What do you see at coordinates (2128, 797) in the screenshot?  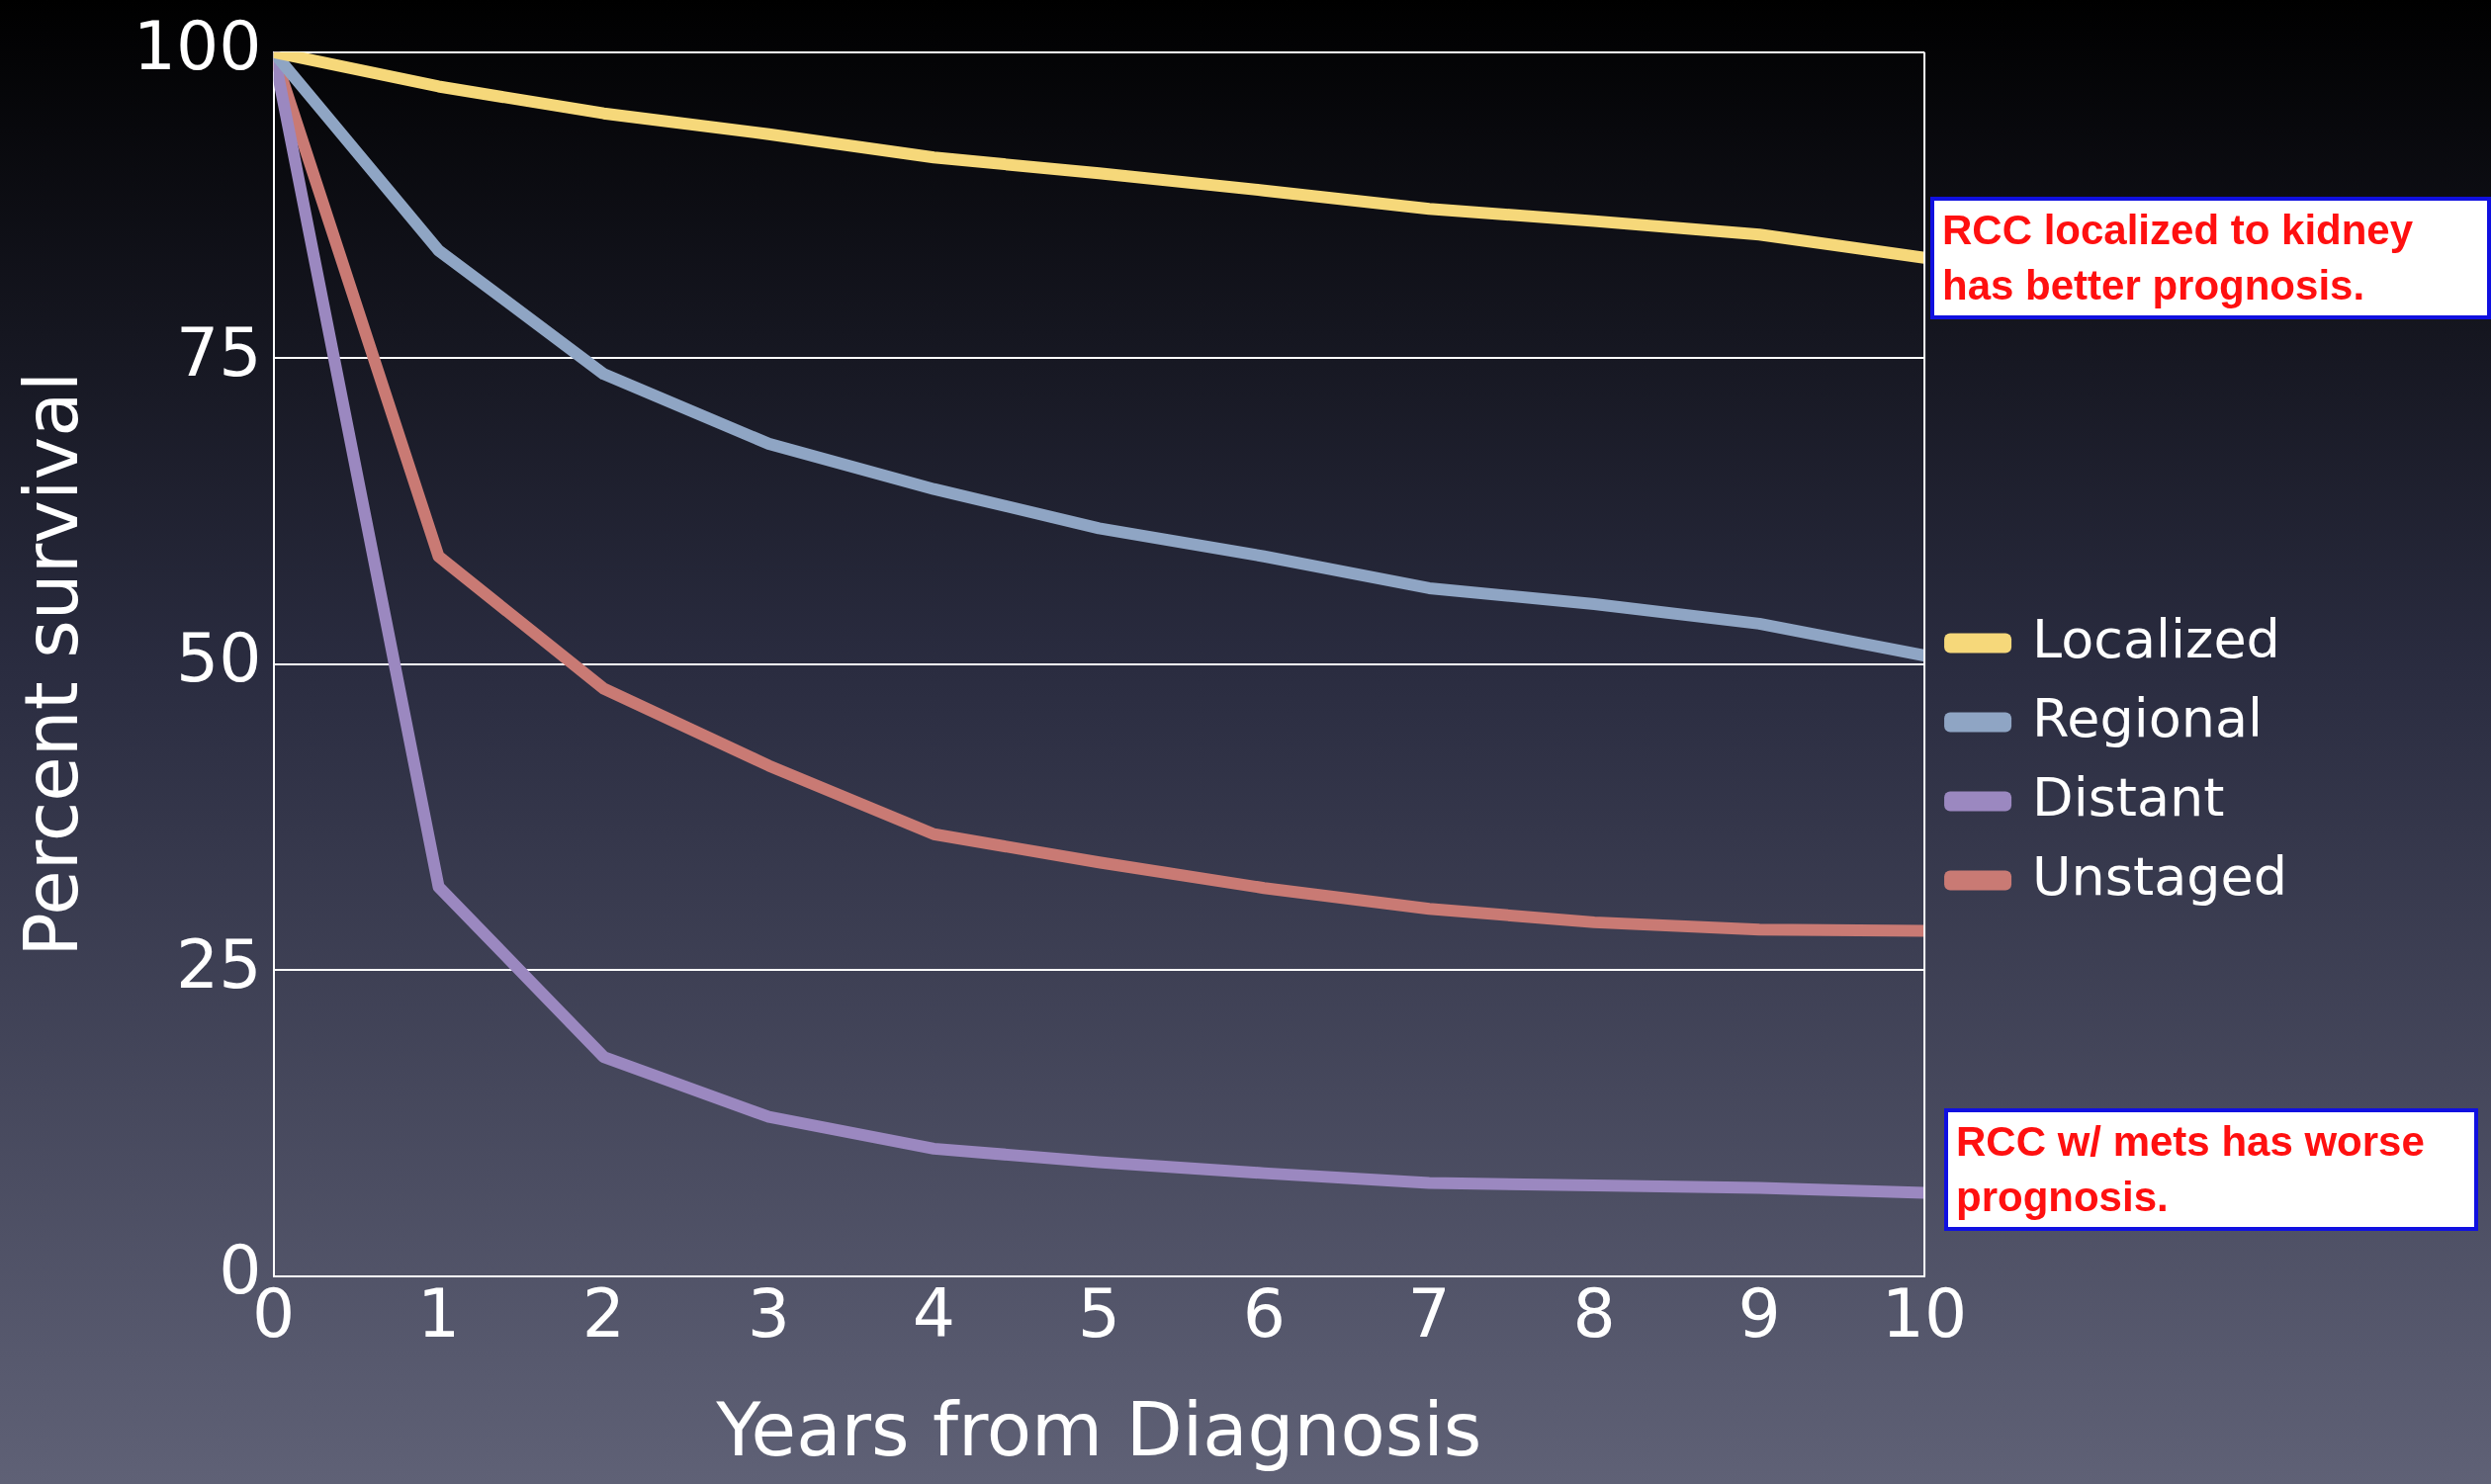 I see `legend-label: Distant` at bounding box center [2128, 797].